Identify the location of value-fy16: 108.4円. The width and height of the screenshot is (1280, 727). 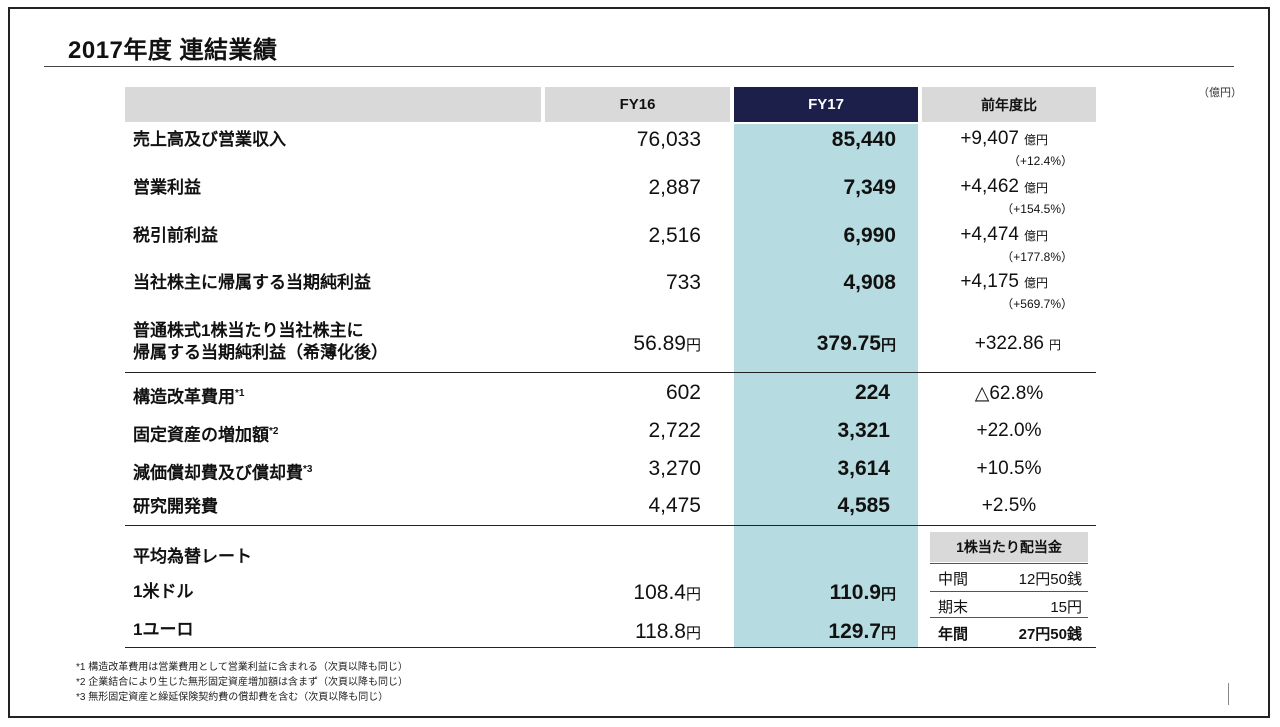
(667, 592).